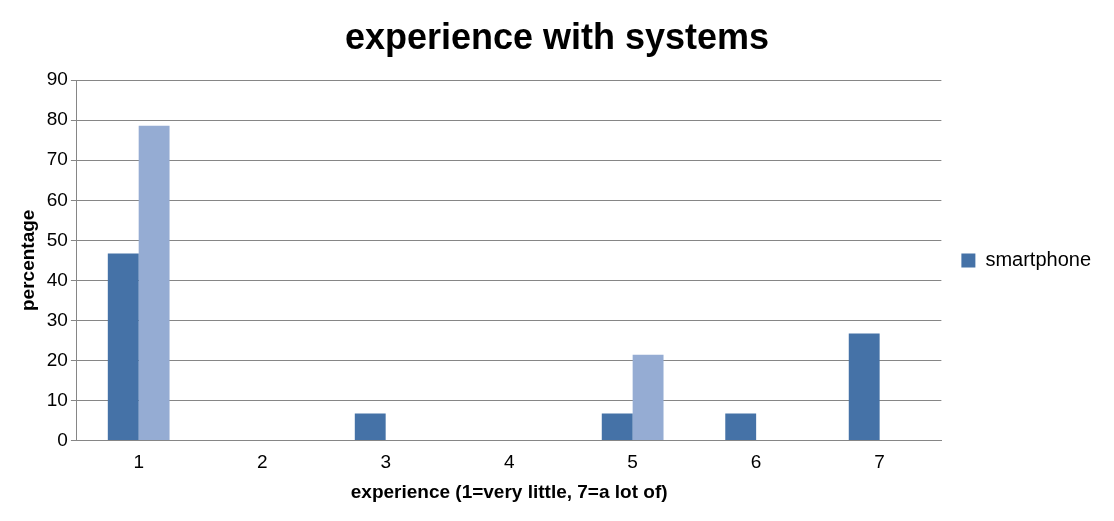 The width and height of the screenshot is (1114, 521). What do you see at coordinates (385, 462) in the screenshot?
I see `x-tick-label: 3` at bounding box center [385, 462].